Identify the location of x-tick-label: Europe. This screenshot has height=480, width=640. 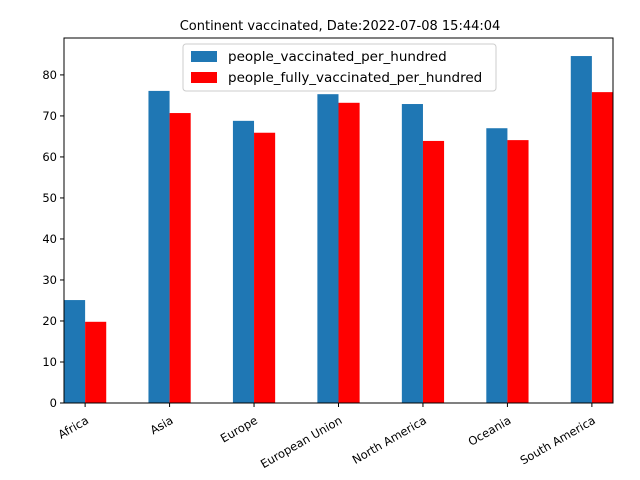
(239, 429).